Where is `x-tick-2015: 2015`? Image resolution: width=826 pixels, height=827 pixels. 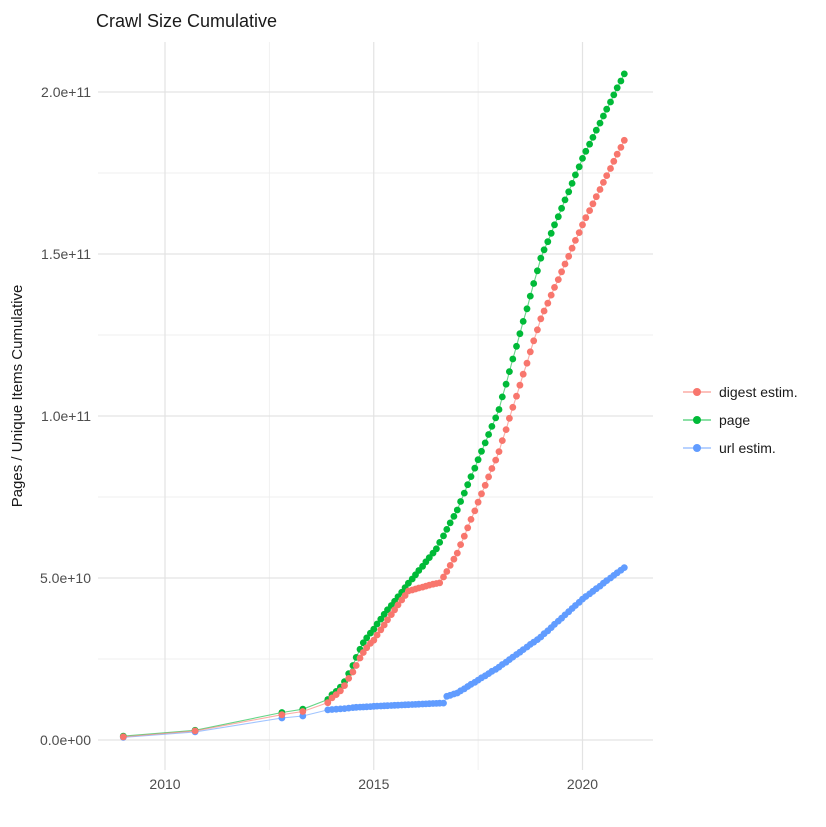
x-tick-2015: 2015 is located at coordinates (373, 784).